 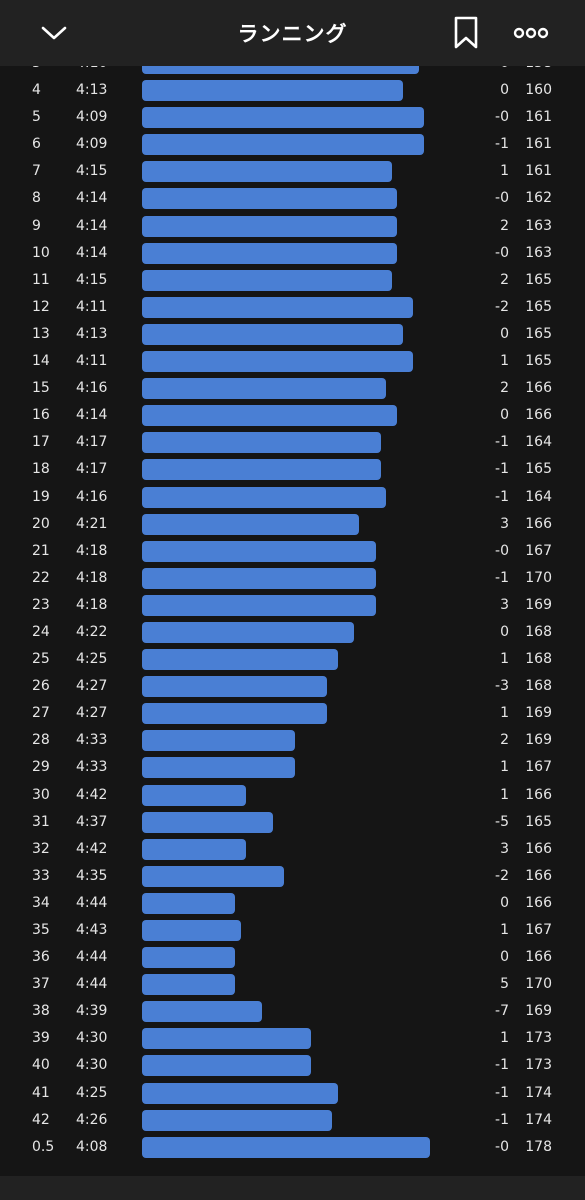 I want to click on page-title: ランニング, so click(x=292, y=34).